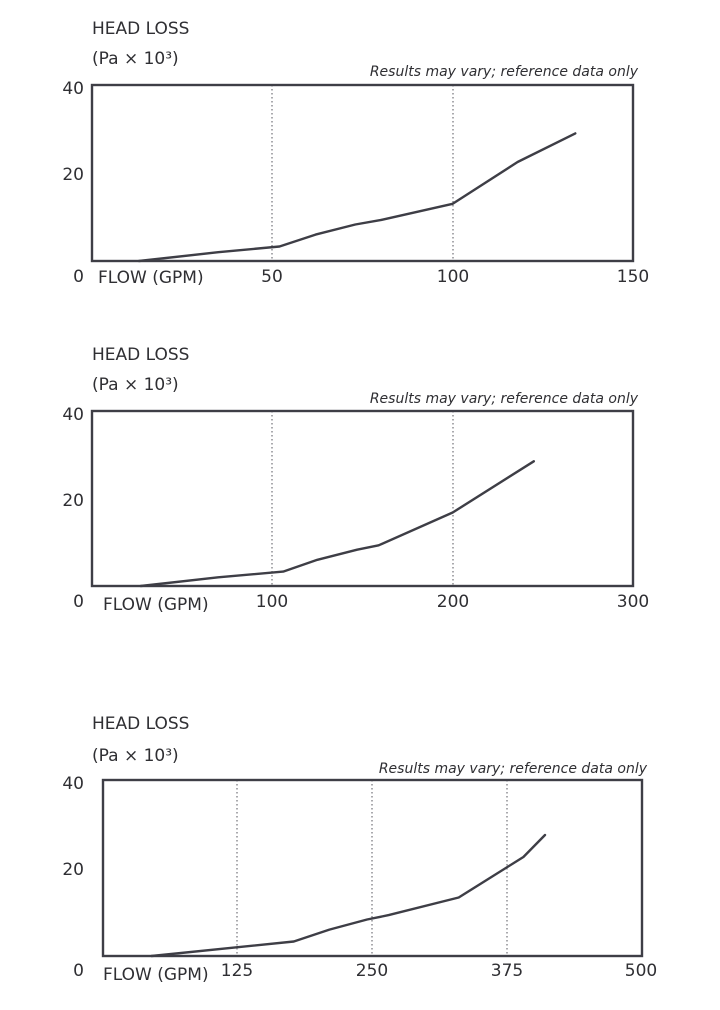 The height and width of the screenshot is (1010, 720). What do you see at coordinates (237, 971) in the screenshot?
I see `chart-3-xtick-125: 125` at bounding box center [237, 971].